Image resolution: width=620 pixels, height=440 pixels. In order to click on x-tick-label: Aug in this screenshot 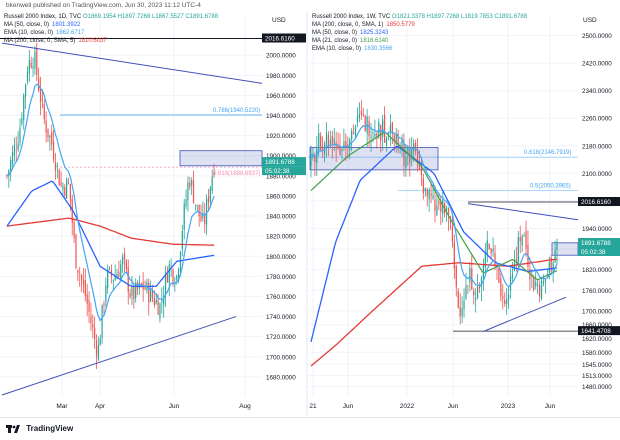, I will do `click(245, 406)`.